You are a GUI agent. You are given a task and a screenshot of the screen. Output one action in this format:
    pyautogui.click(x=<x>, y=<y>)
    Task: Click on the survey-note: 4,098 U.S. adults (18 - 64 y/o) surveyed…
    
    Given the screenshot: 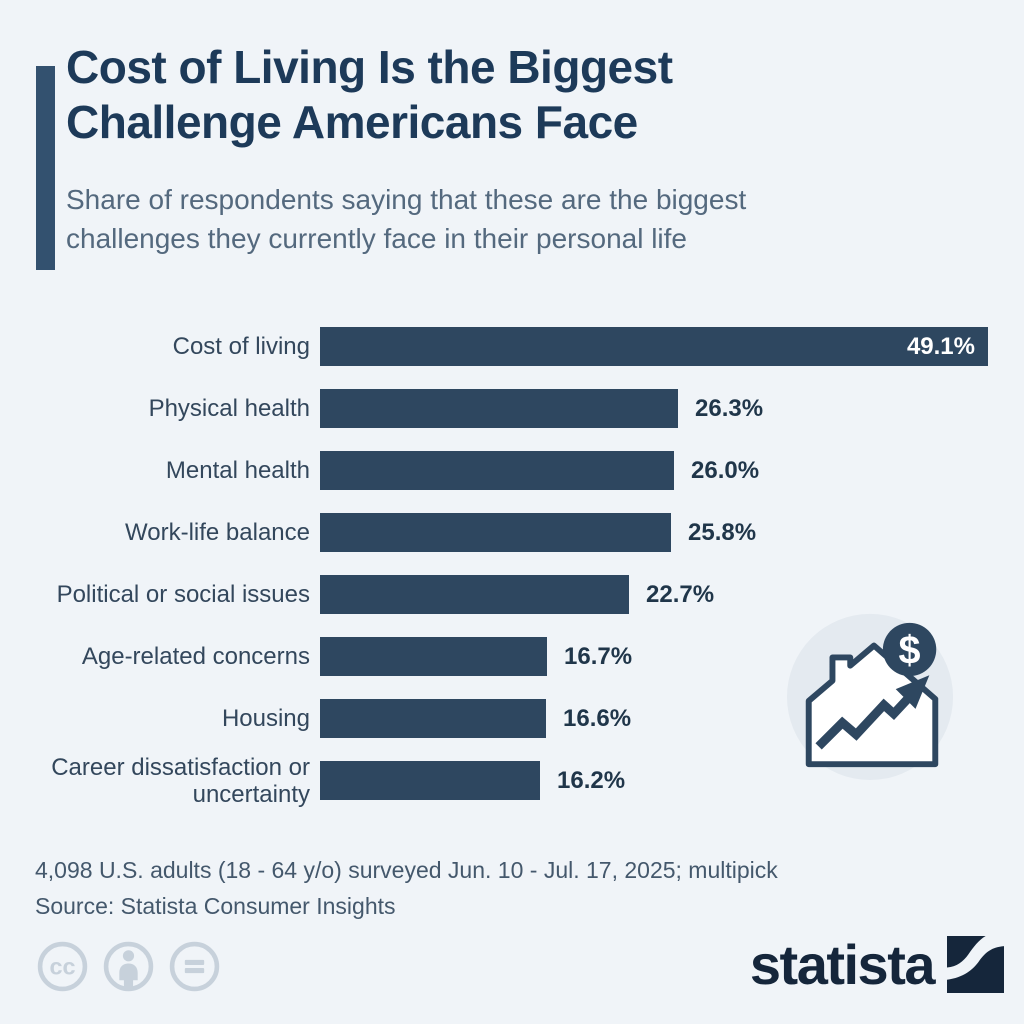 What is the action you would take?
    pyautogui.click(x=406, y=870)
    